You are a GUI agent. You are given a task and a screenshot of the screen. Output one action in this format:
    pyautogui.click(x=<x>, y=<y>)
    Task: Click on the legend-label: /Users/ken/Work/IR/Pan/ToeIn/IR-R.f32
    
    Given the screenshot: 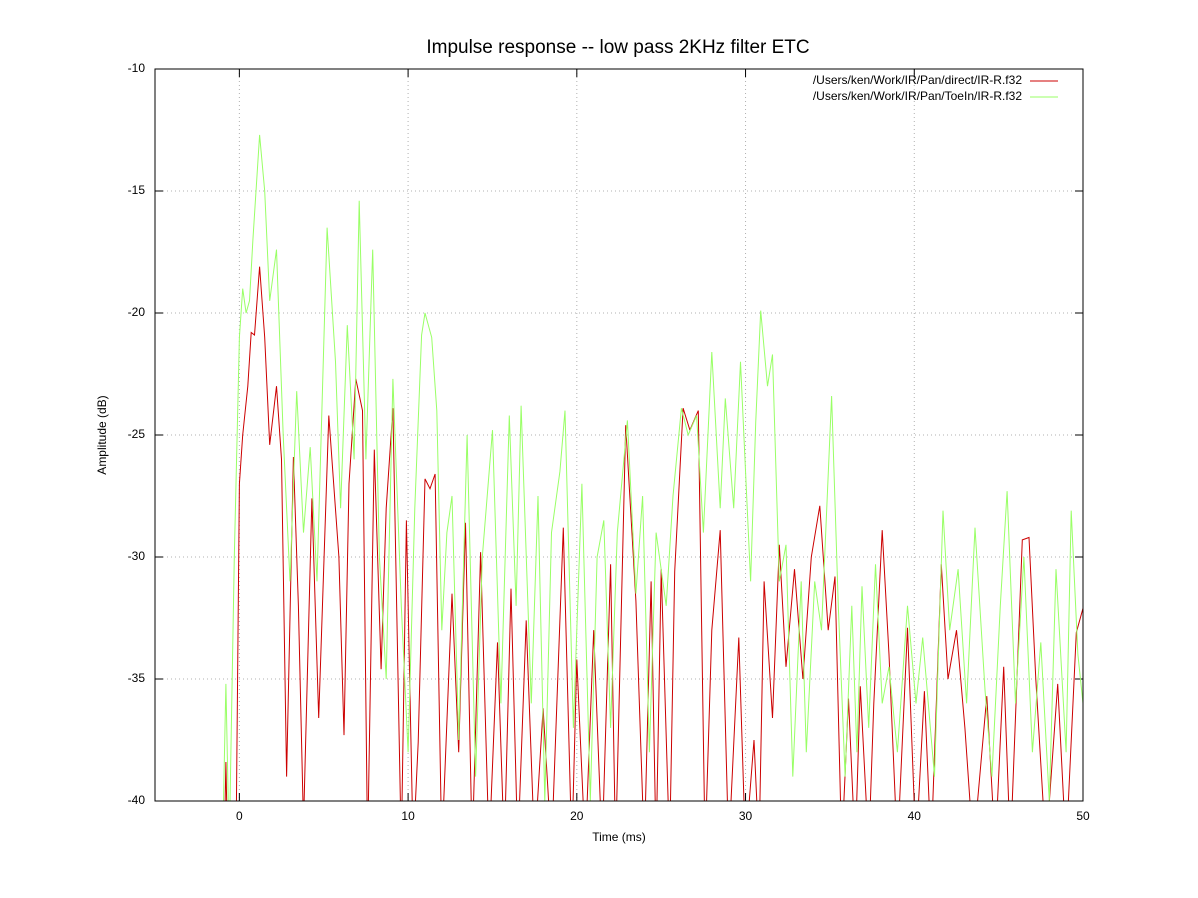 What is the action you would take?
    pyautogui.click(x=918, y=96)
    